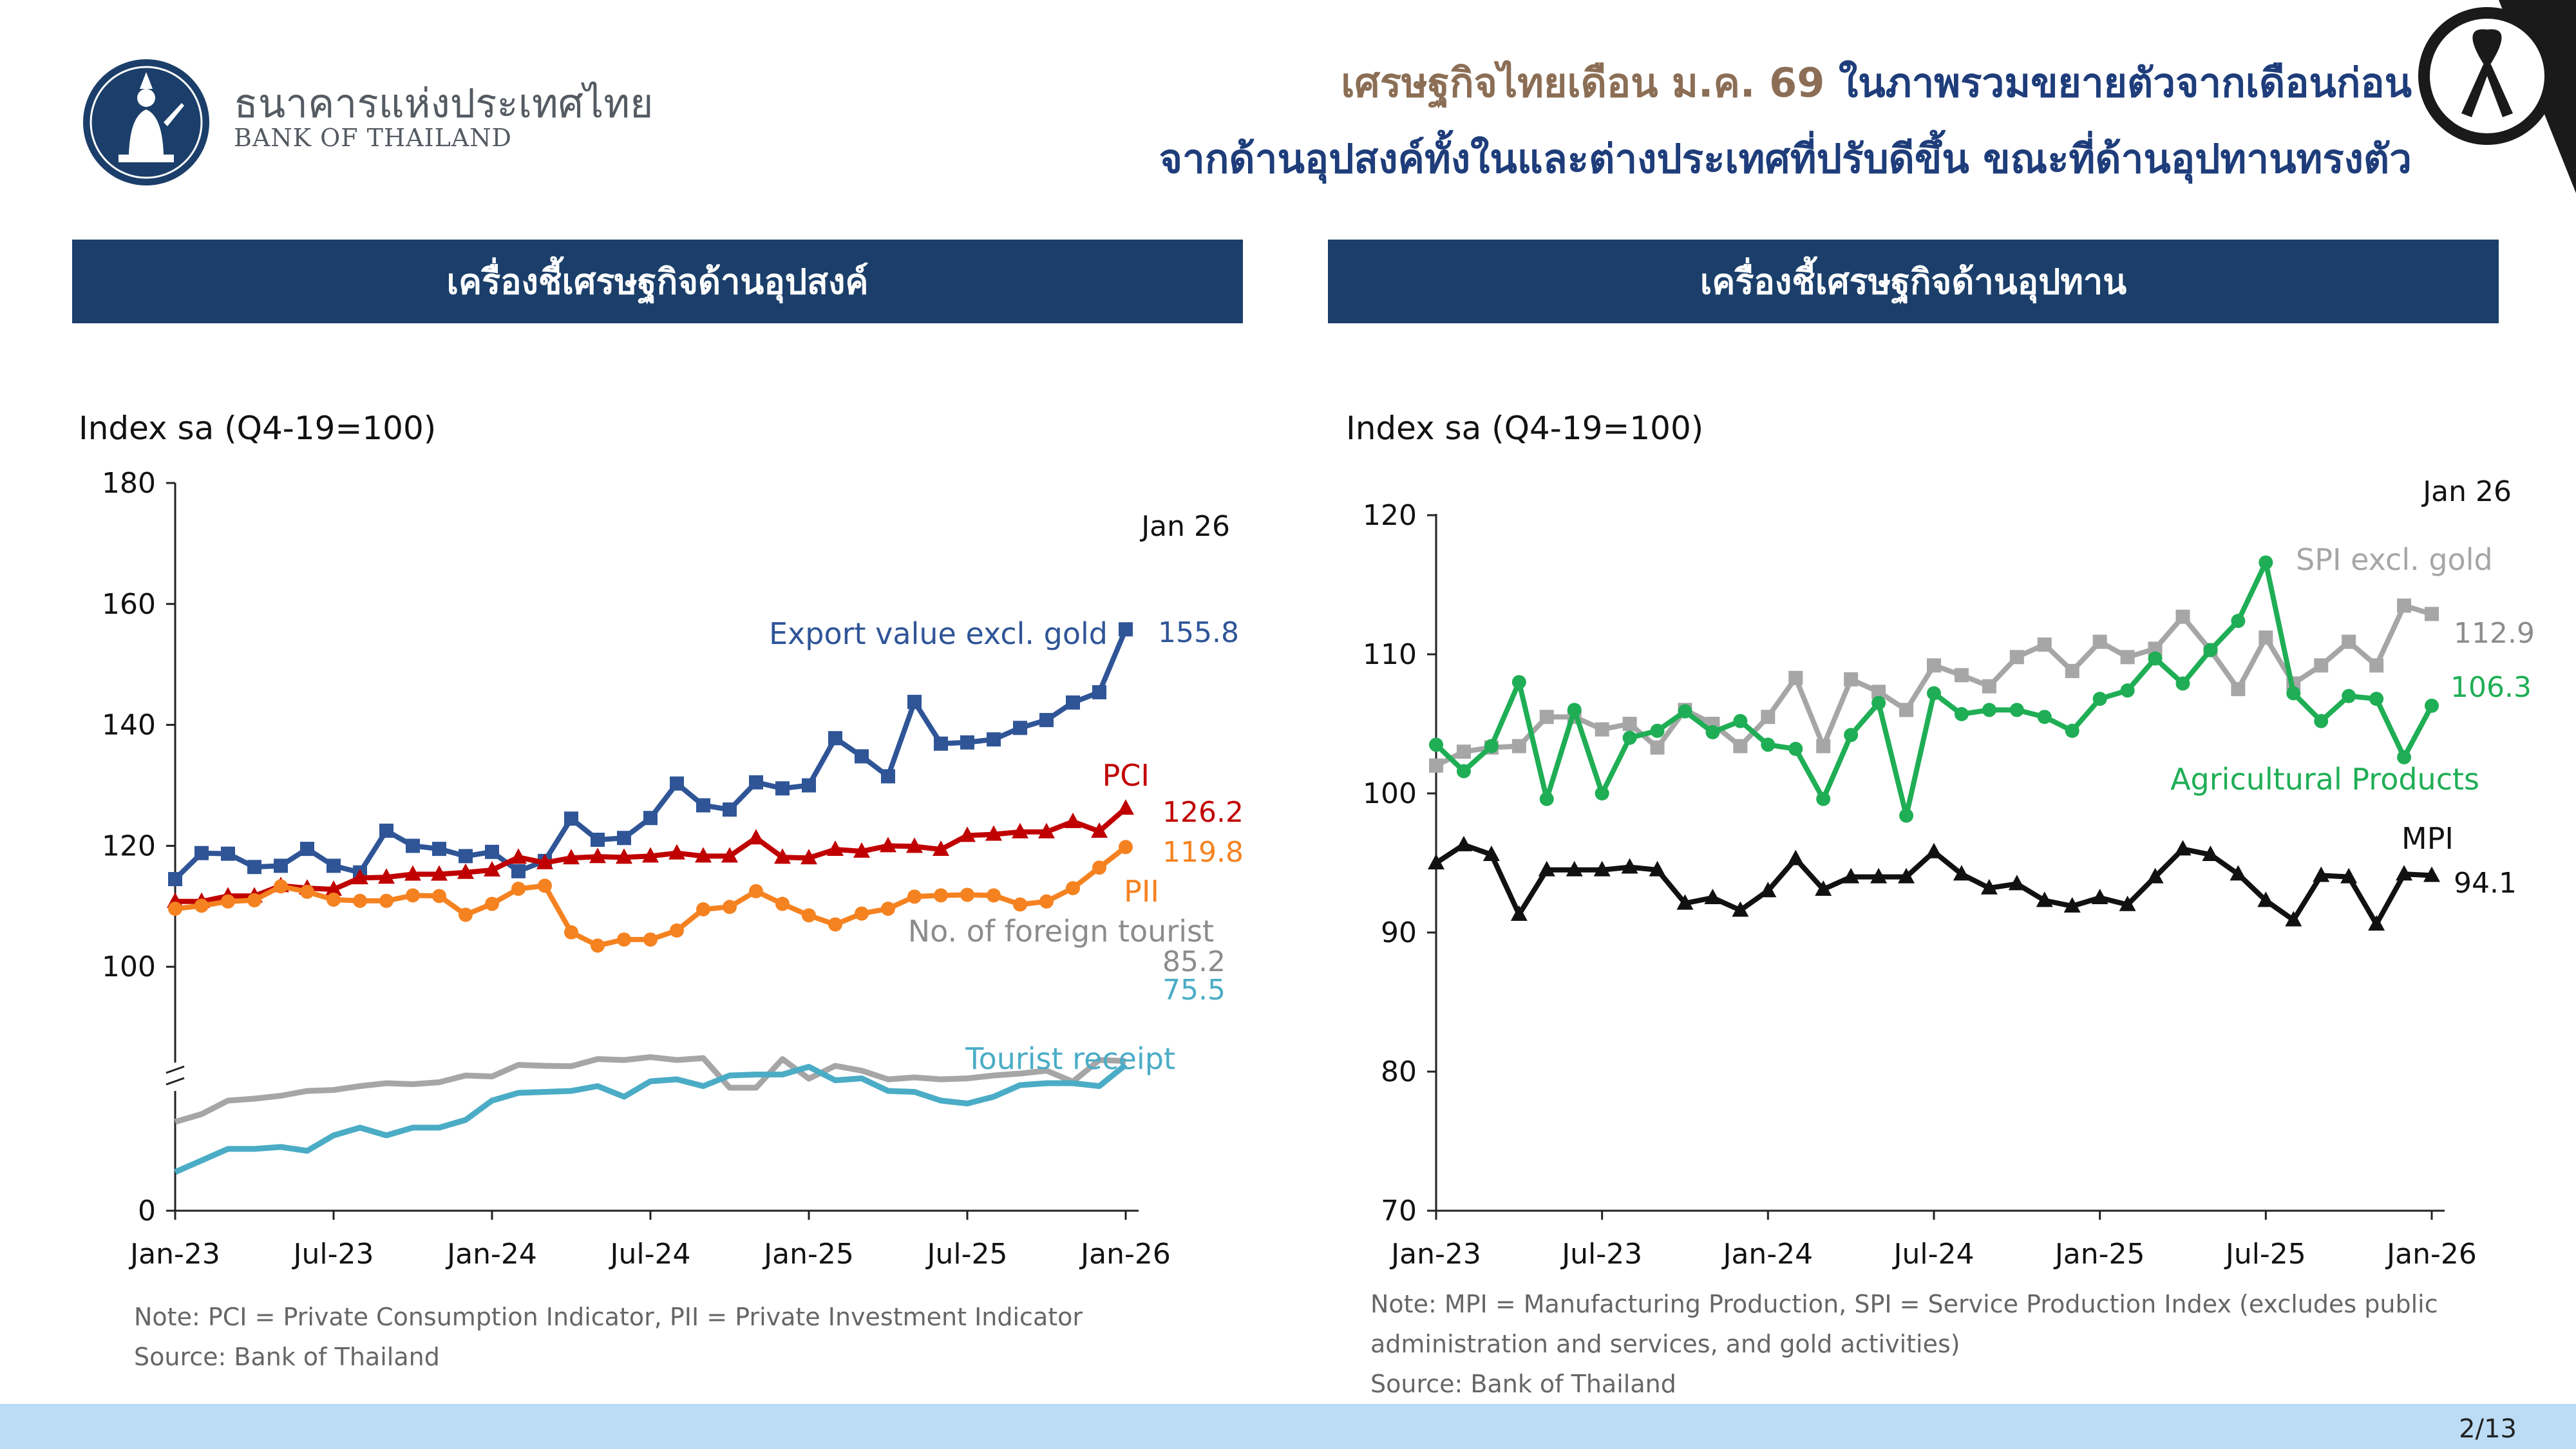 This screenshot has height=1449, width=2576. What do you see at coordinates (129, 483) in the screenshot?
I see `y-tick-label: 180` at bounding box center [129, 483].